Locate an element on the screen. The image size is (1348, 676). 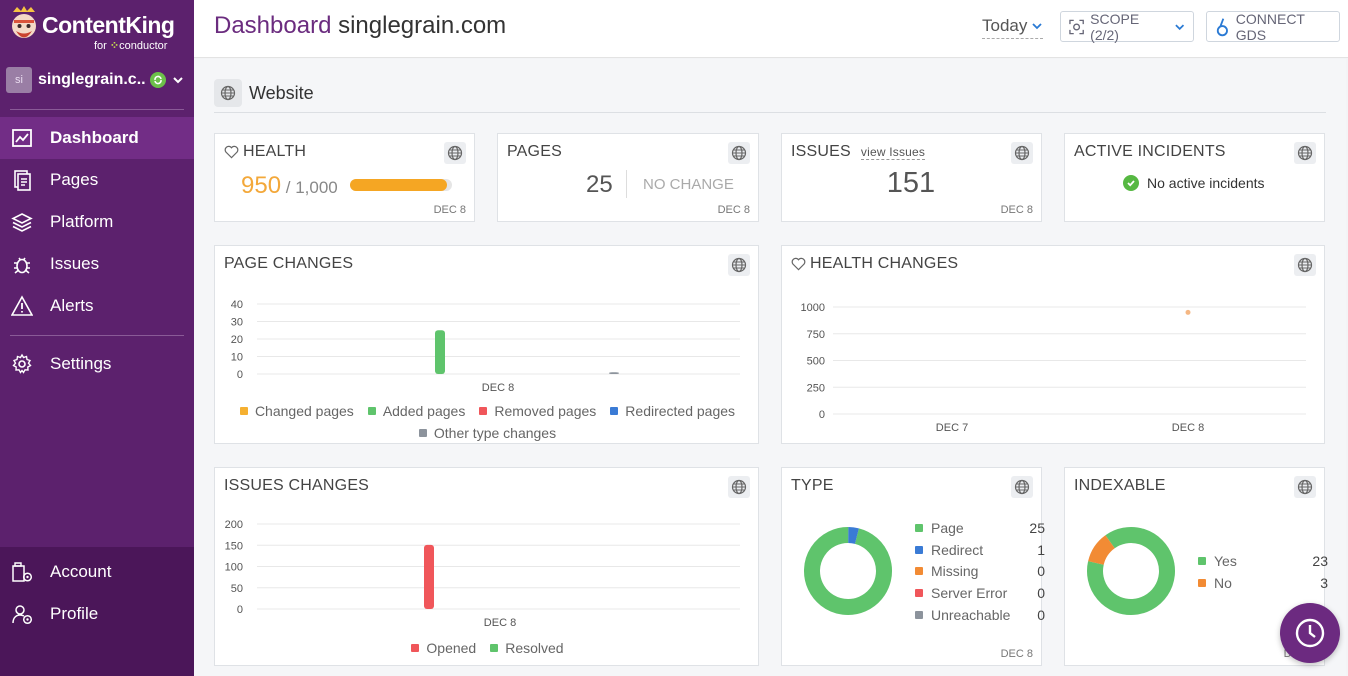
nav-settings: Settings is located at coordinates (97, 364).